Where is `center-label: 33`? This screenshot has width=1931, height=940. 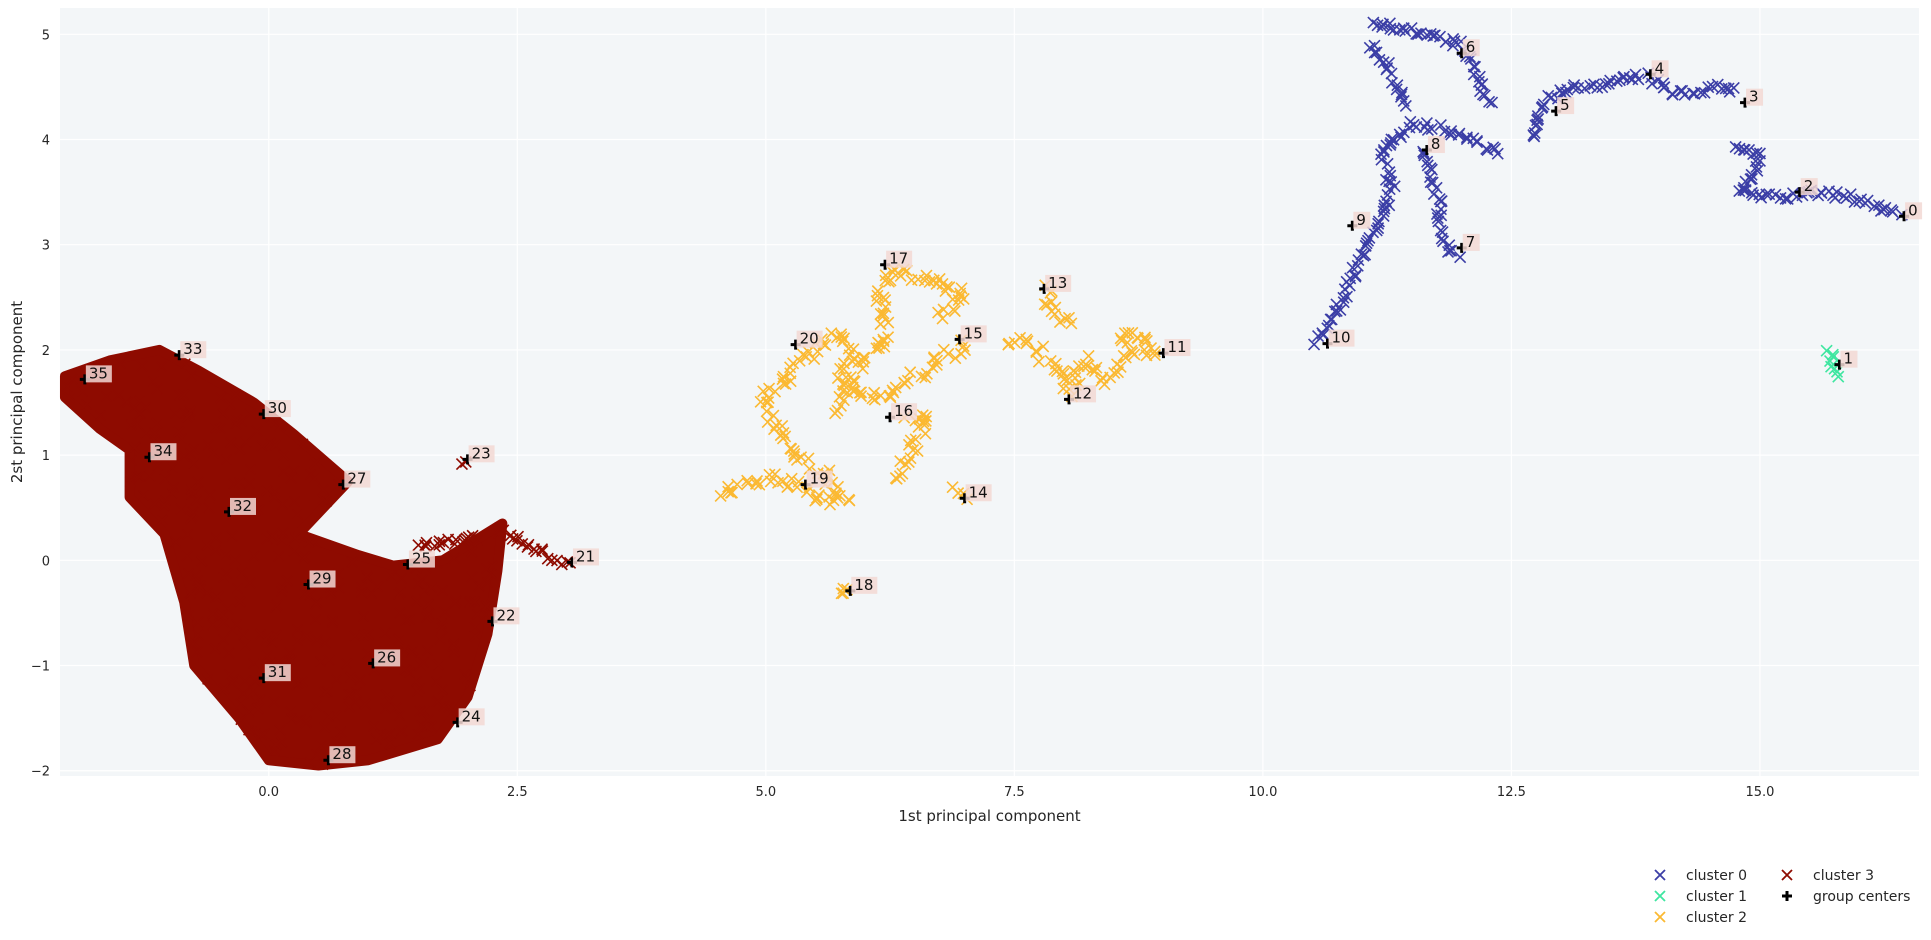
center-label: 33 is located at coordinates (192, 349).